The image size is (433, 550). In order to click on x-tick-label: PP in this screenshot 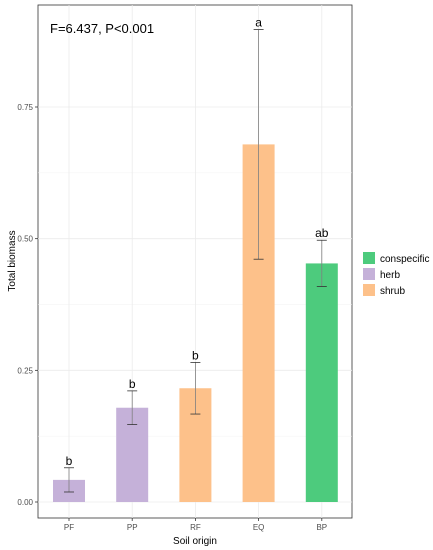, I will do `click(132, 527)`.